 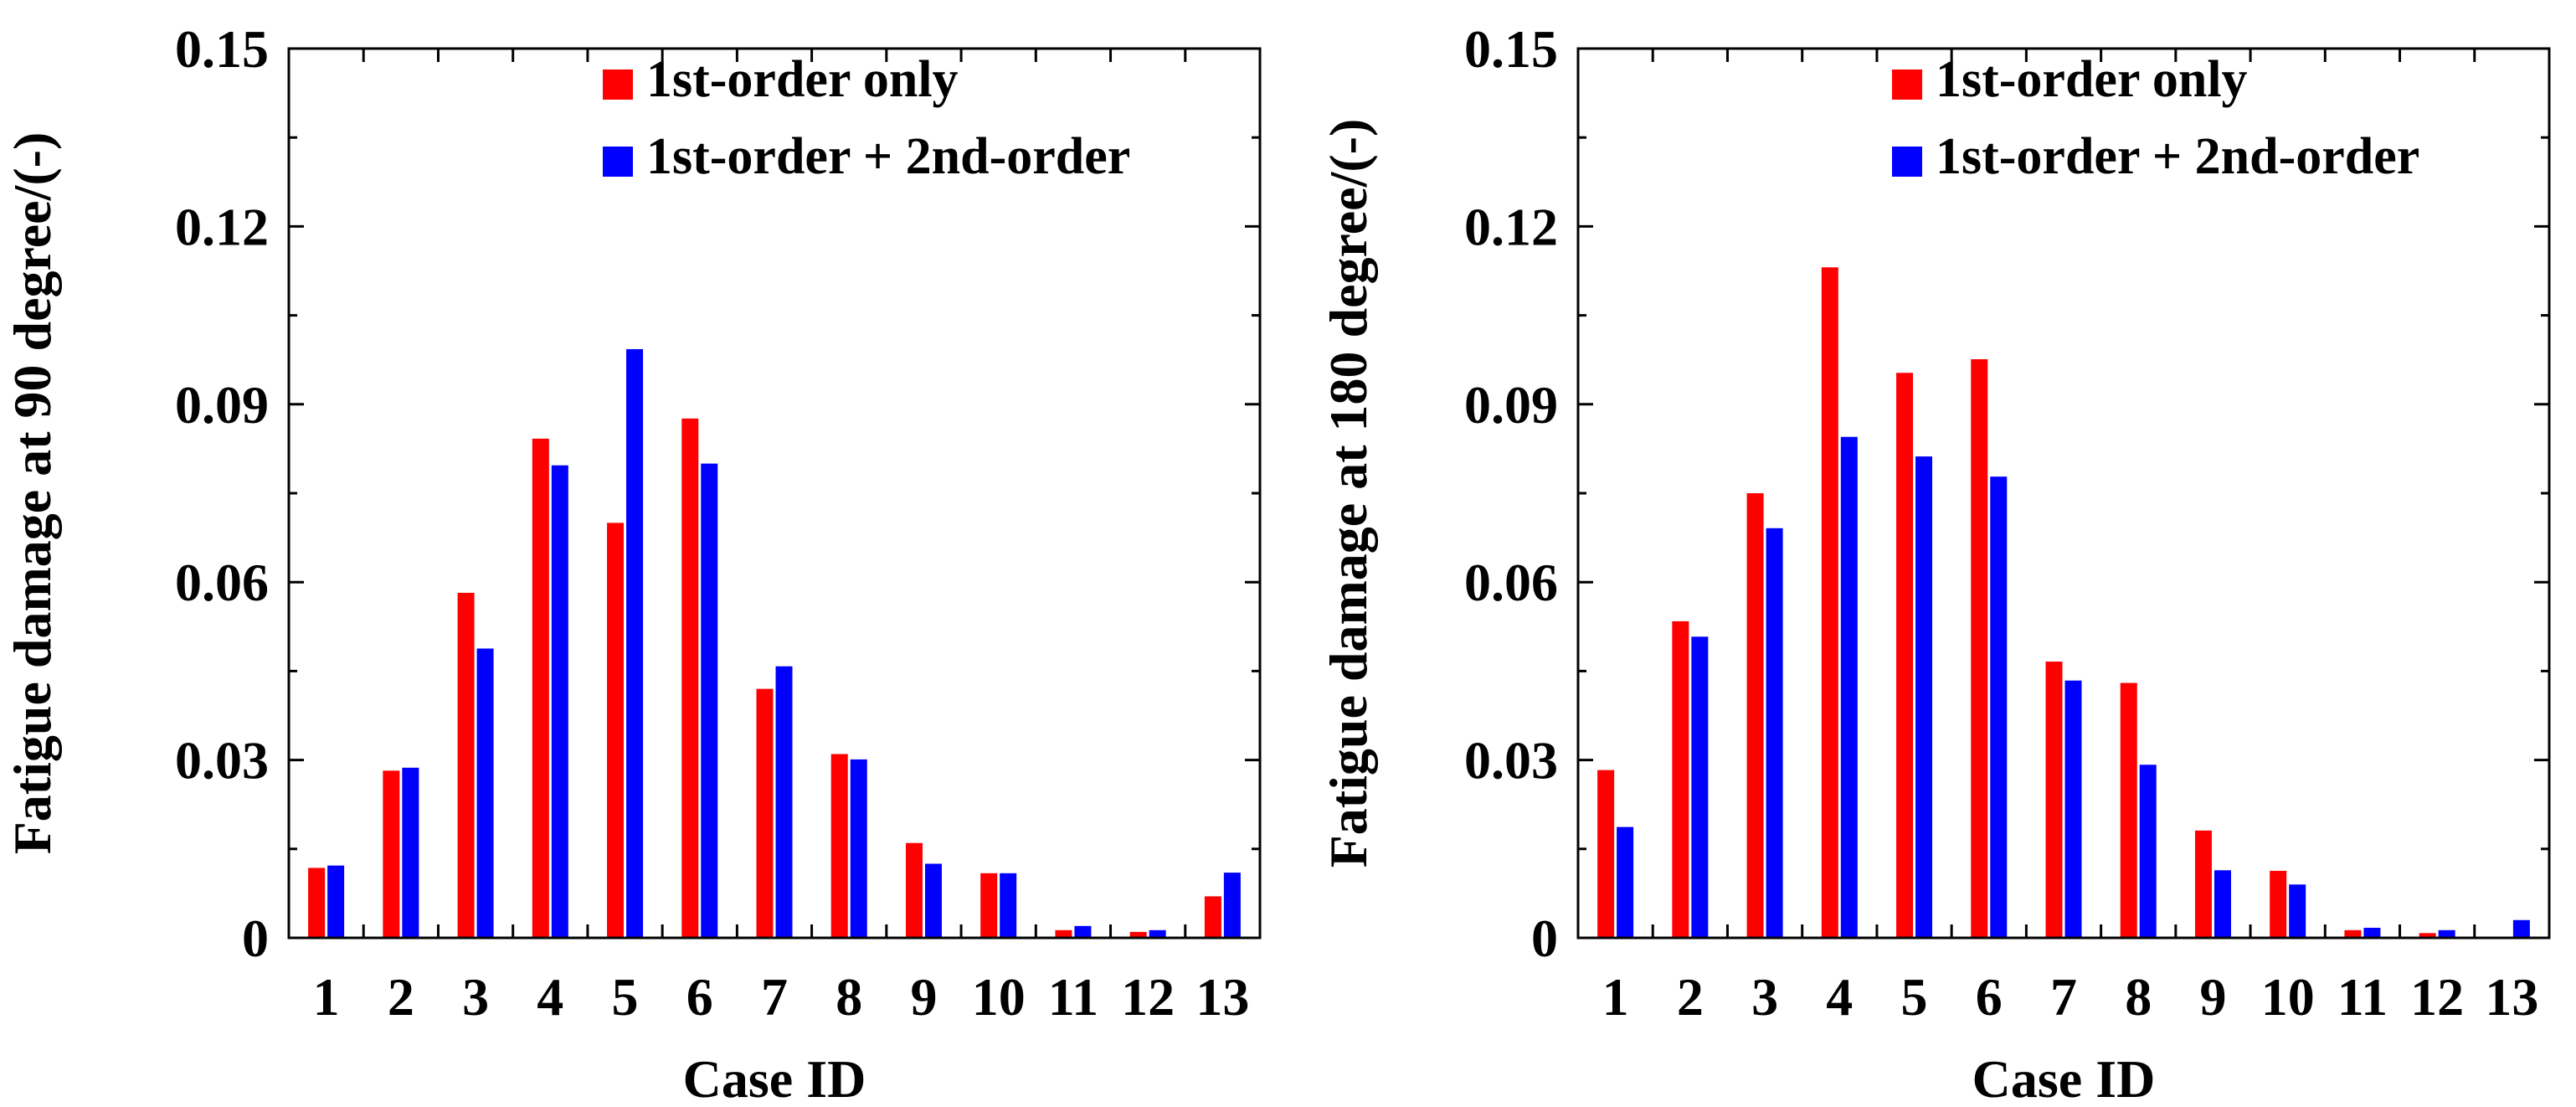 I want to click on y-axis-title: Fatigue damage at 90 degree/(-), so click(x=32, y=493).